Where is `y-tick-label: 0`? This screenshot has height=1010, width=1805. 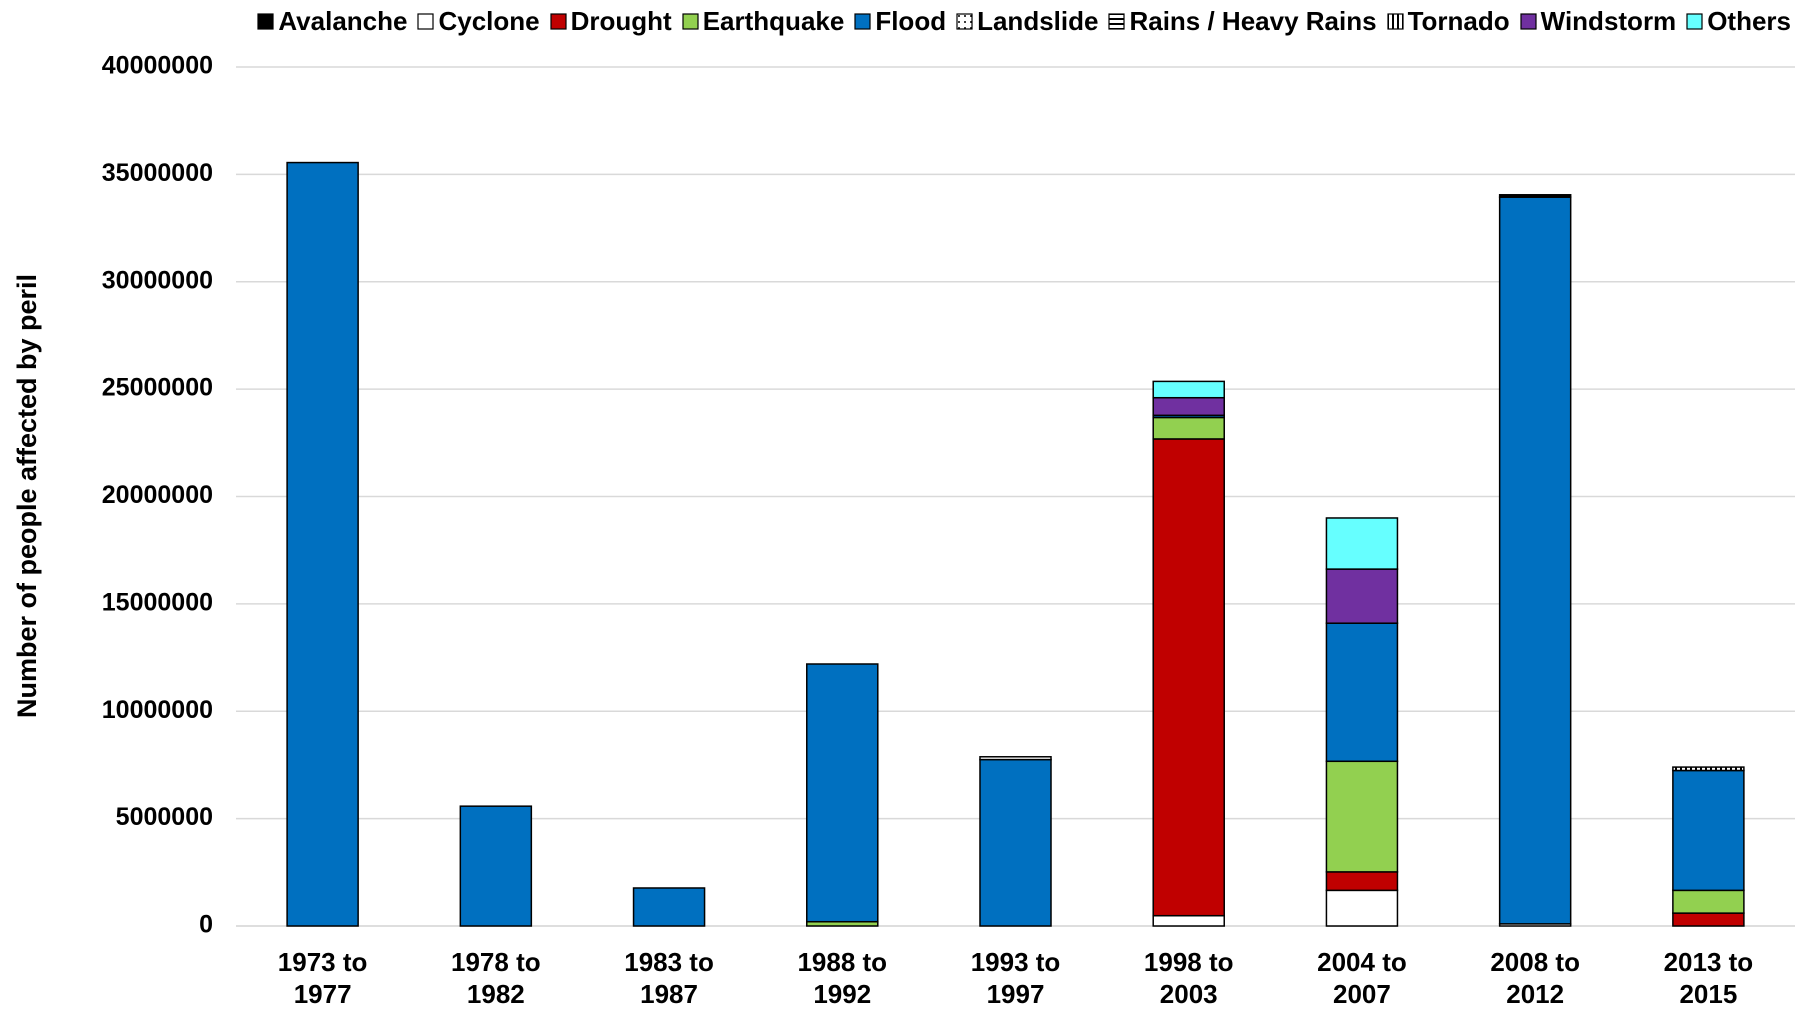 y-tick-label: 0 is located at coordinates (206, 925).